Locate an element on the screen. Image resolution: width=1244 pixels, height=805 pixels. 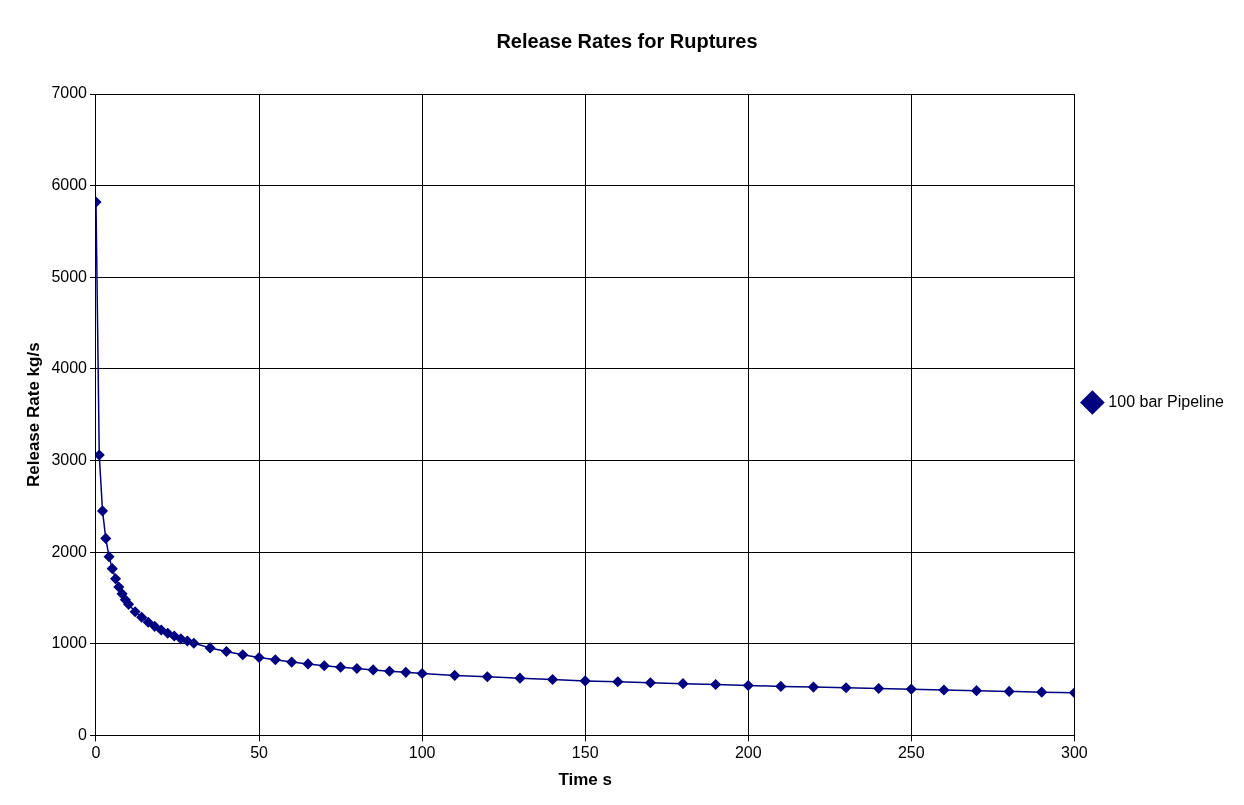
x-tick-label: 150 is located at coordinates (585, 753).